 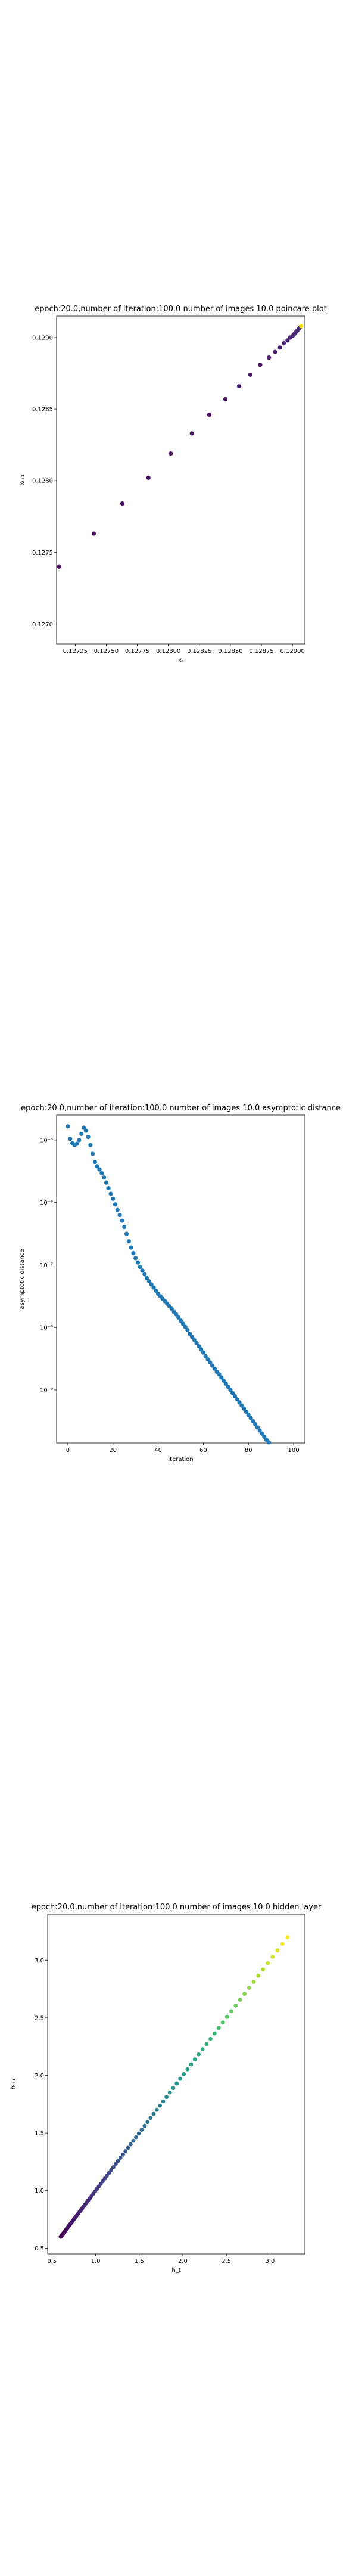 I want to click on y-axis-label: hₜ₊₁, so click(x=14, y=2084).